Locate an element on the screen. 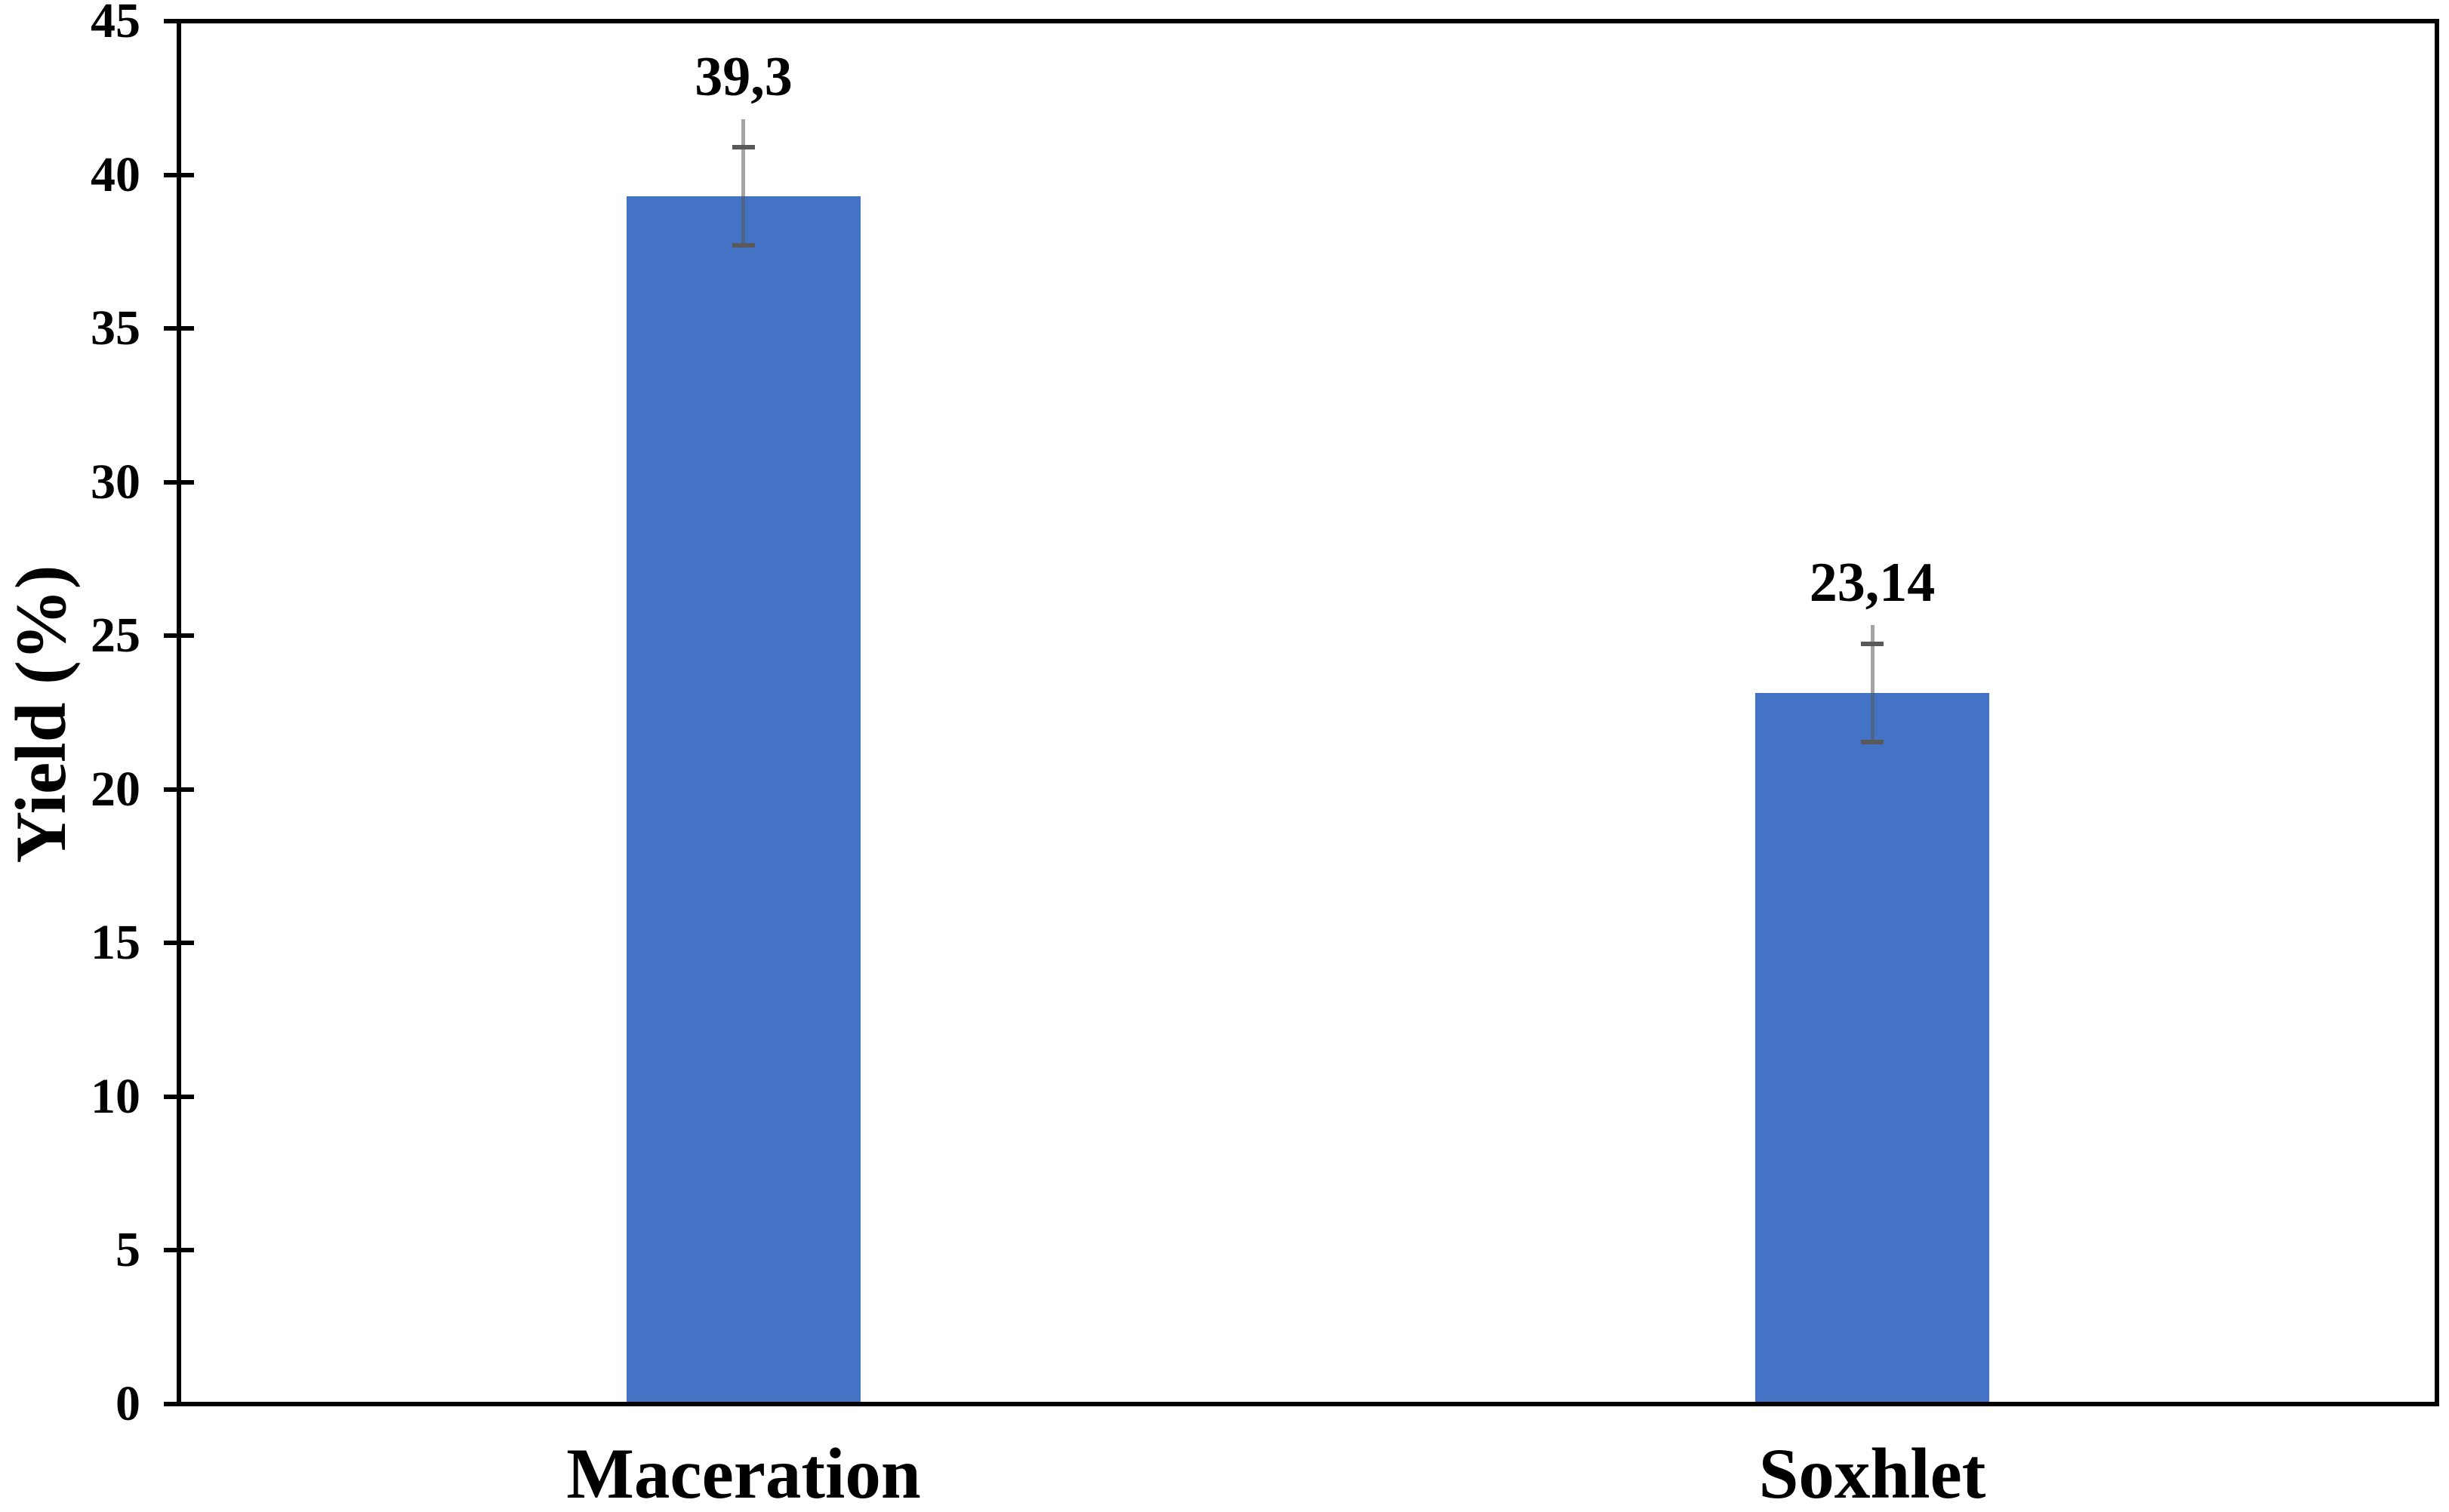 The width and height of the screenshot is (2449, 1512). data-label-maceration: 39,3 is located at coordinates (744, 77).